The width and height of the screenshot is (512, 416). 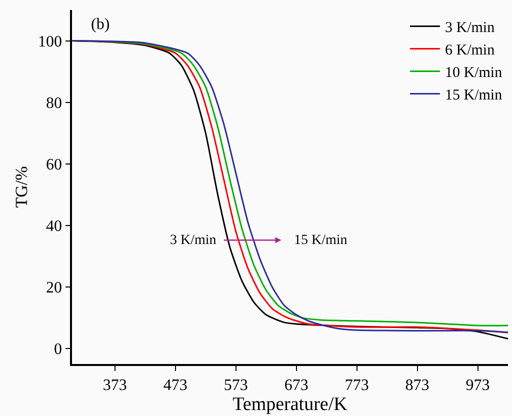 I want to click on annotation: 3 K/min, so click(x=193, y=240).